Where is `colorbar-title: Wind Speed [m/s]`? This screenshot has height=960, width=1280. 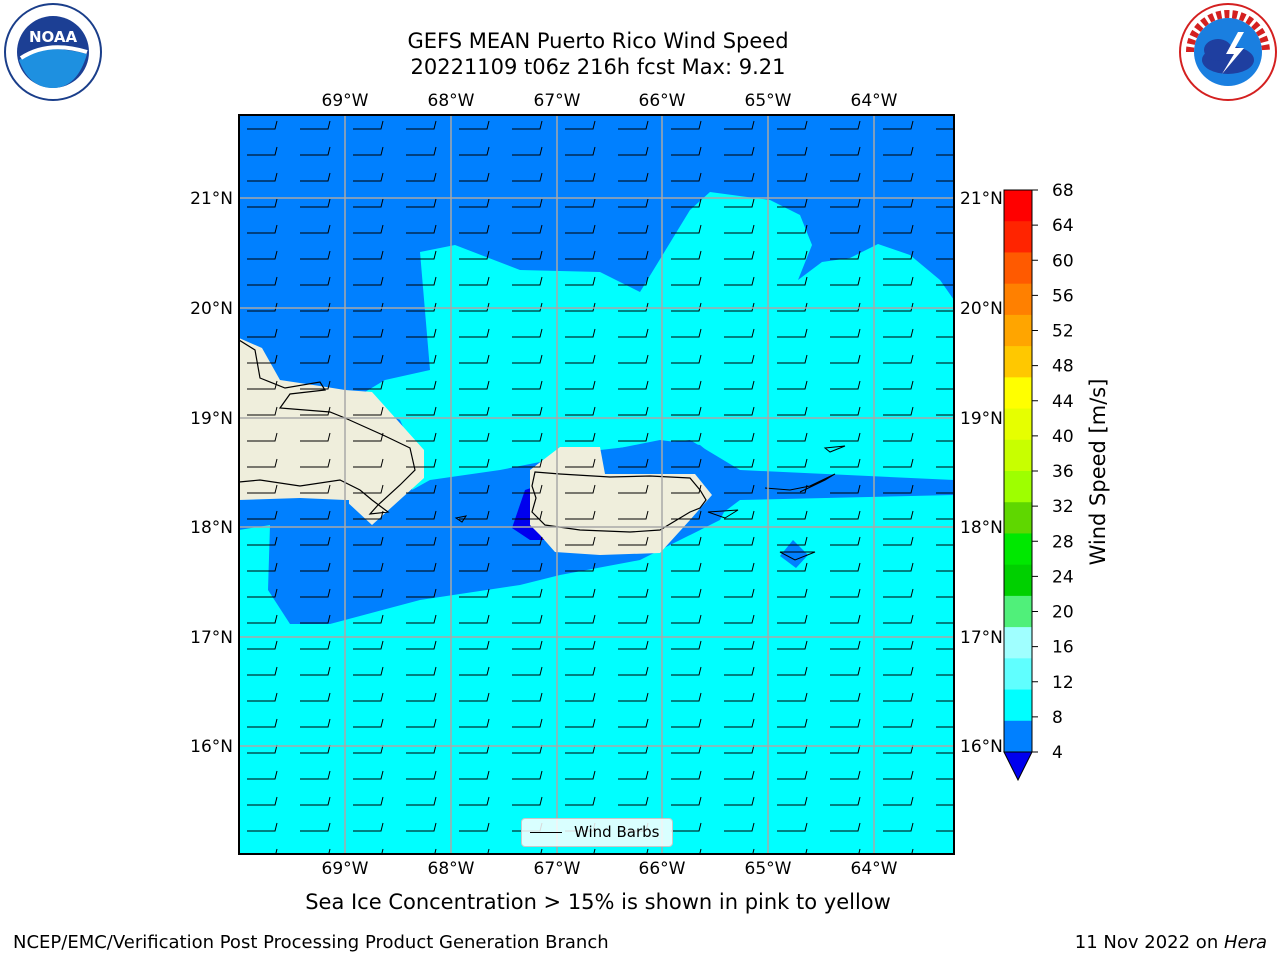 colorbar-title: Wind Speed [m/s] is located at coordinates (1098, 472).